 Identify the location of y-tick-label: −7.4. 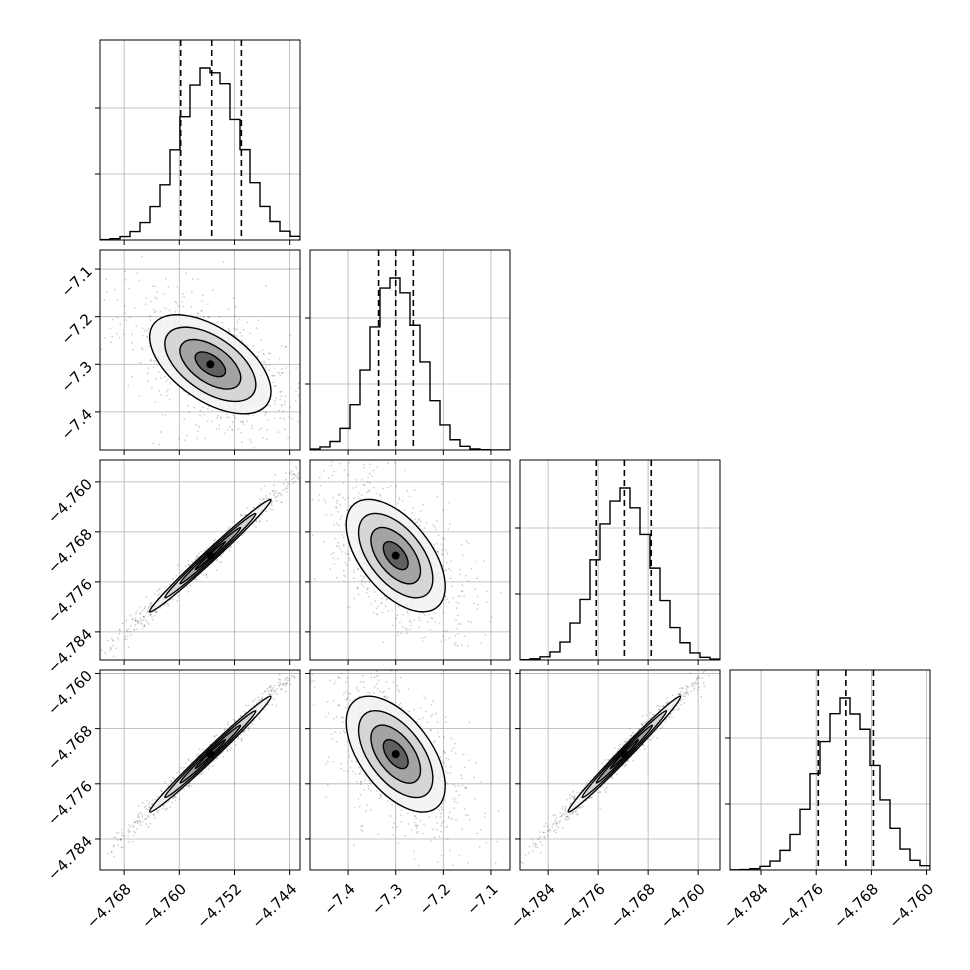
(77, 424).